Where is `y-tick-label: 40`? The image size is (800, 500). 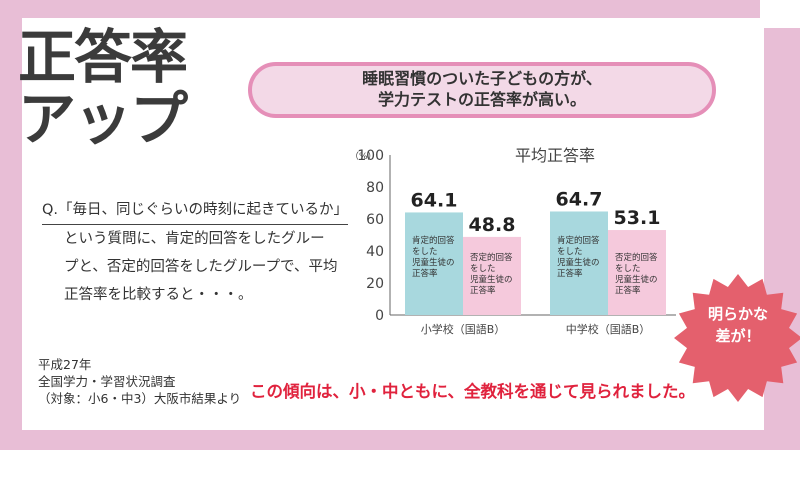
y-tick-label: 40 is located at coordinates (375, 252).